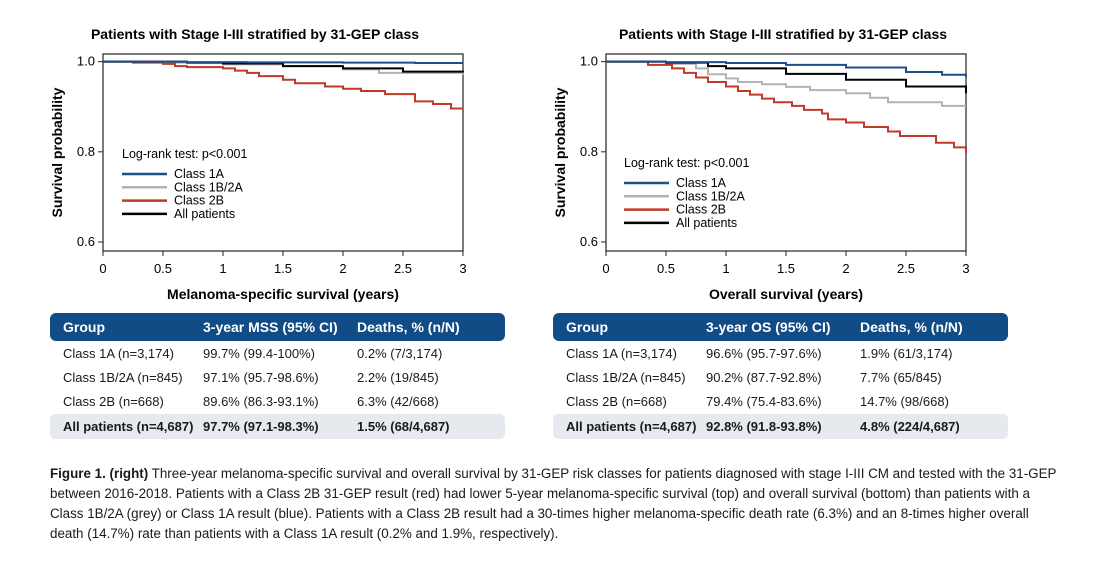 The height and width of the screenshot is (572, 1107). I want to click on survival-curve-class-1b-2a, so click(786, 83).